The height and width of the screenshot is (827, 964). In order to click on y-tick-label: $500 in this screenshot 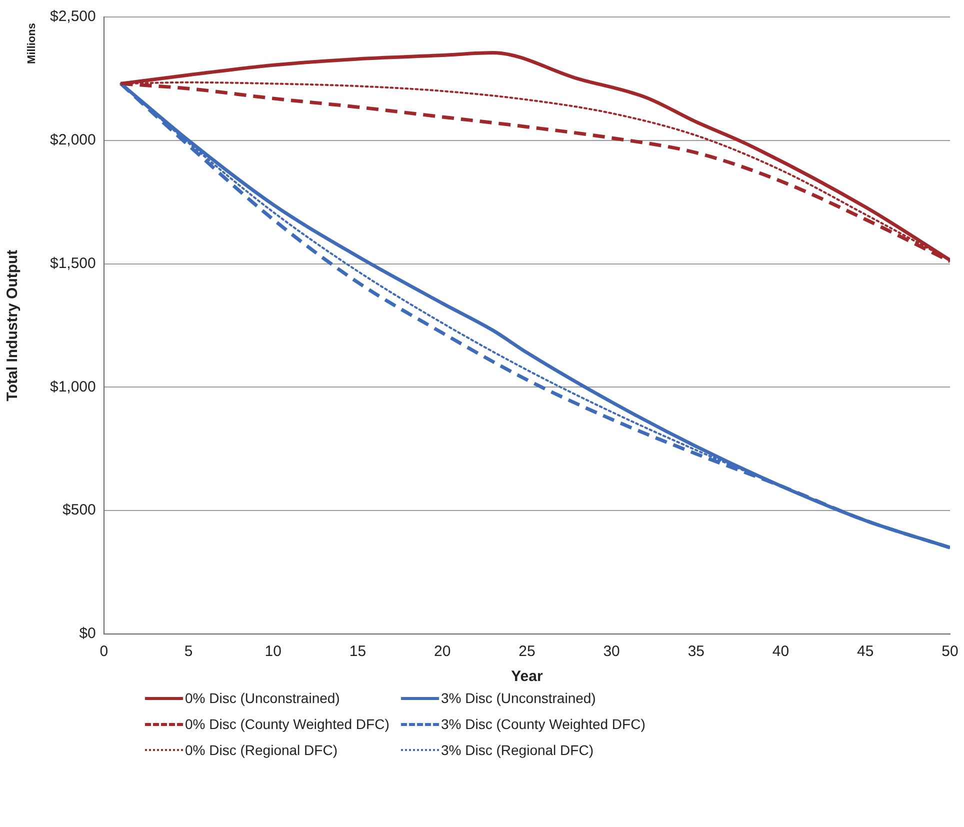, I will do `click(79, 510)`.